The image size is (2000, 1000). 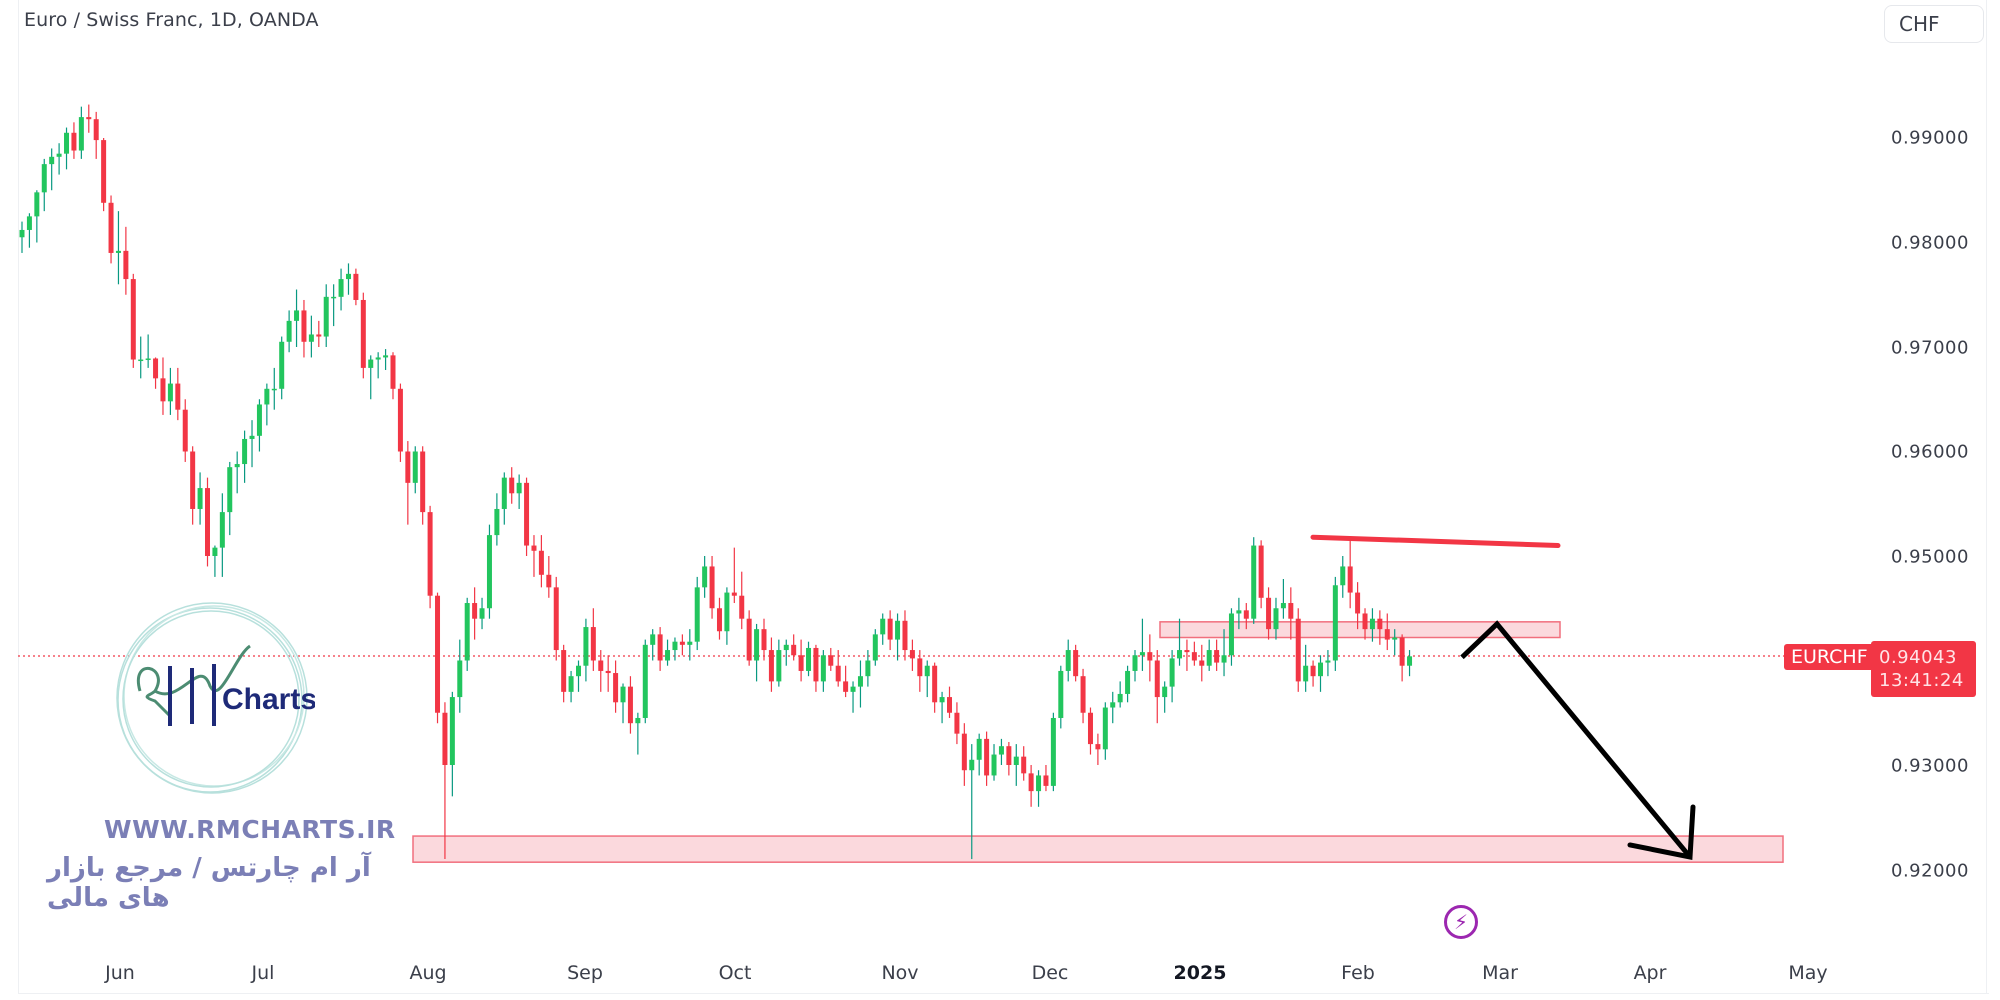 What do you see at coordinates (120, 973) in the screenshot?
I see `time-axis-label: Jun` at bounding box center [120, 973].